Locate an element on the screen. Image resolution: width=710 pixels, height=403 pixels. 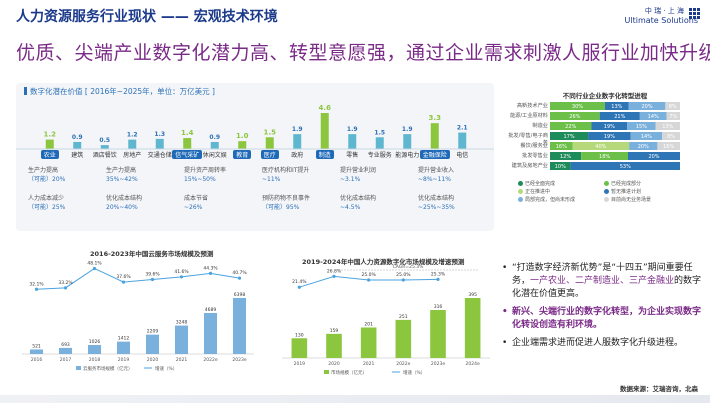
metric-card: 提升营业收入 ~8%~11% 优化成本结构 ~25%~35% is located at coordinates (436, 189).